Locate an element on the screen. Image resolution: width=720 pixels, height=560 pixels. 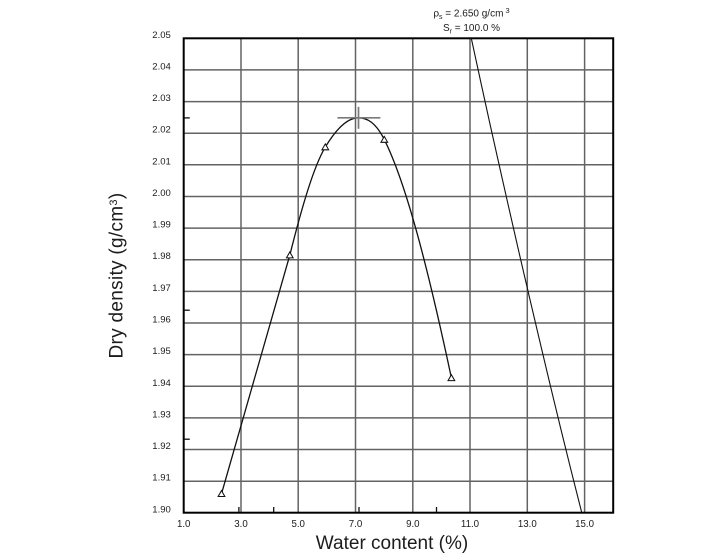
svg-text: 5.0 is located at coordinates (298, 524).